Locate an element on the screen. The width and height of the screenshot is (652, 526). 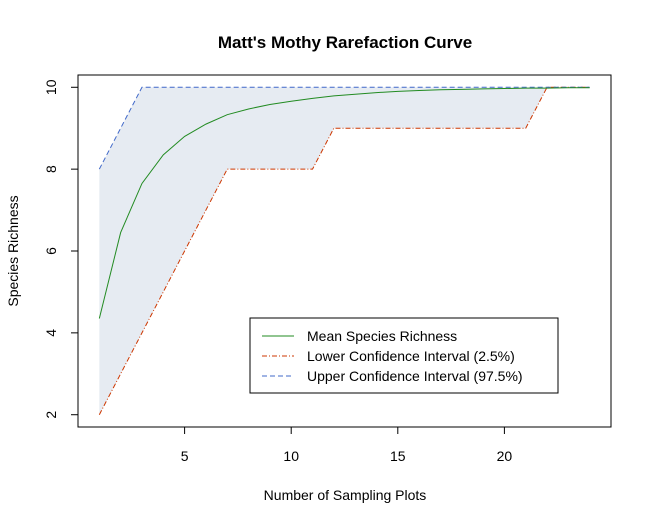
x-tick-label: 5 is located at coordinates (185, 456).